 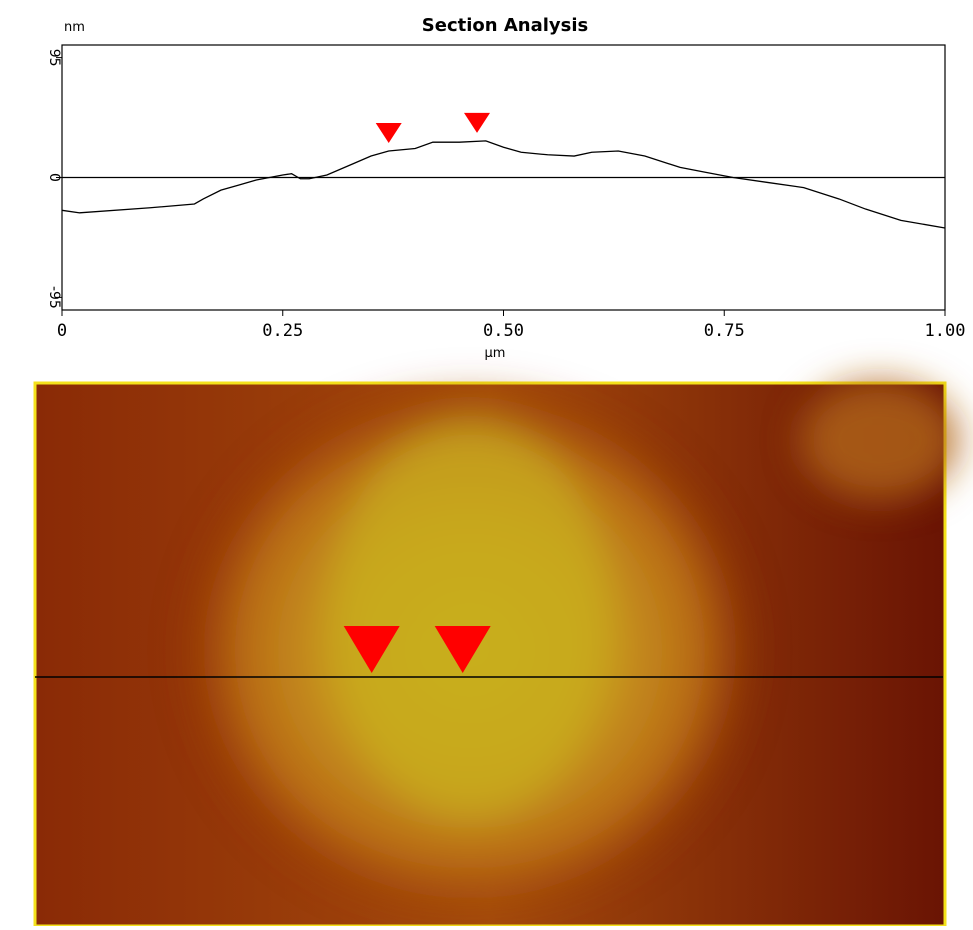 What do you see at coordinates (505, 25) in the screenshot?
I see `chart-title: Section Analysis` at bounding box center [505, 25].